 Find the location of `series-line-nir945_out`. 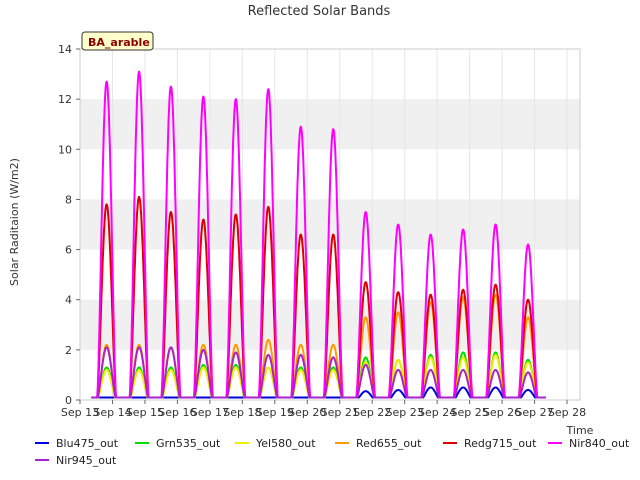

series-line-nir945_out is located at coordinates (318, 372).